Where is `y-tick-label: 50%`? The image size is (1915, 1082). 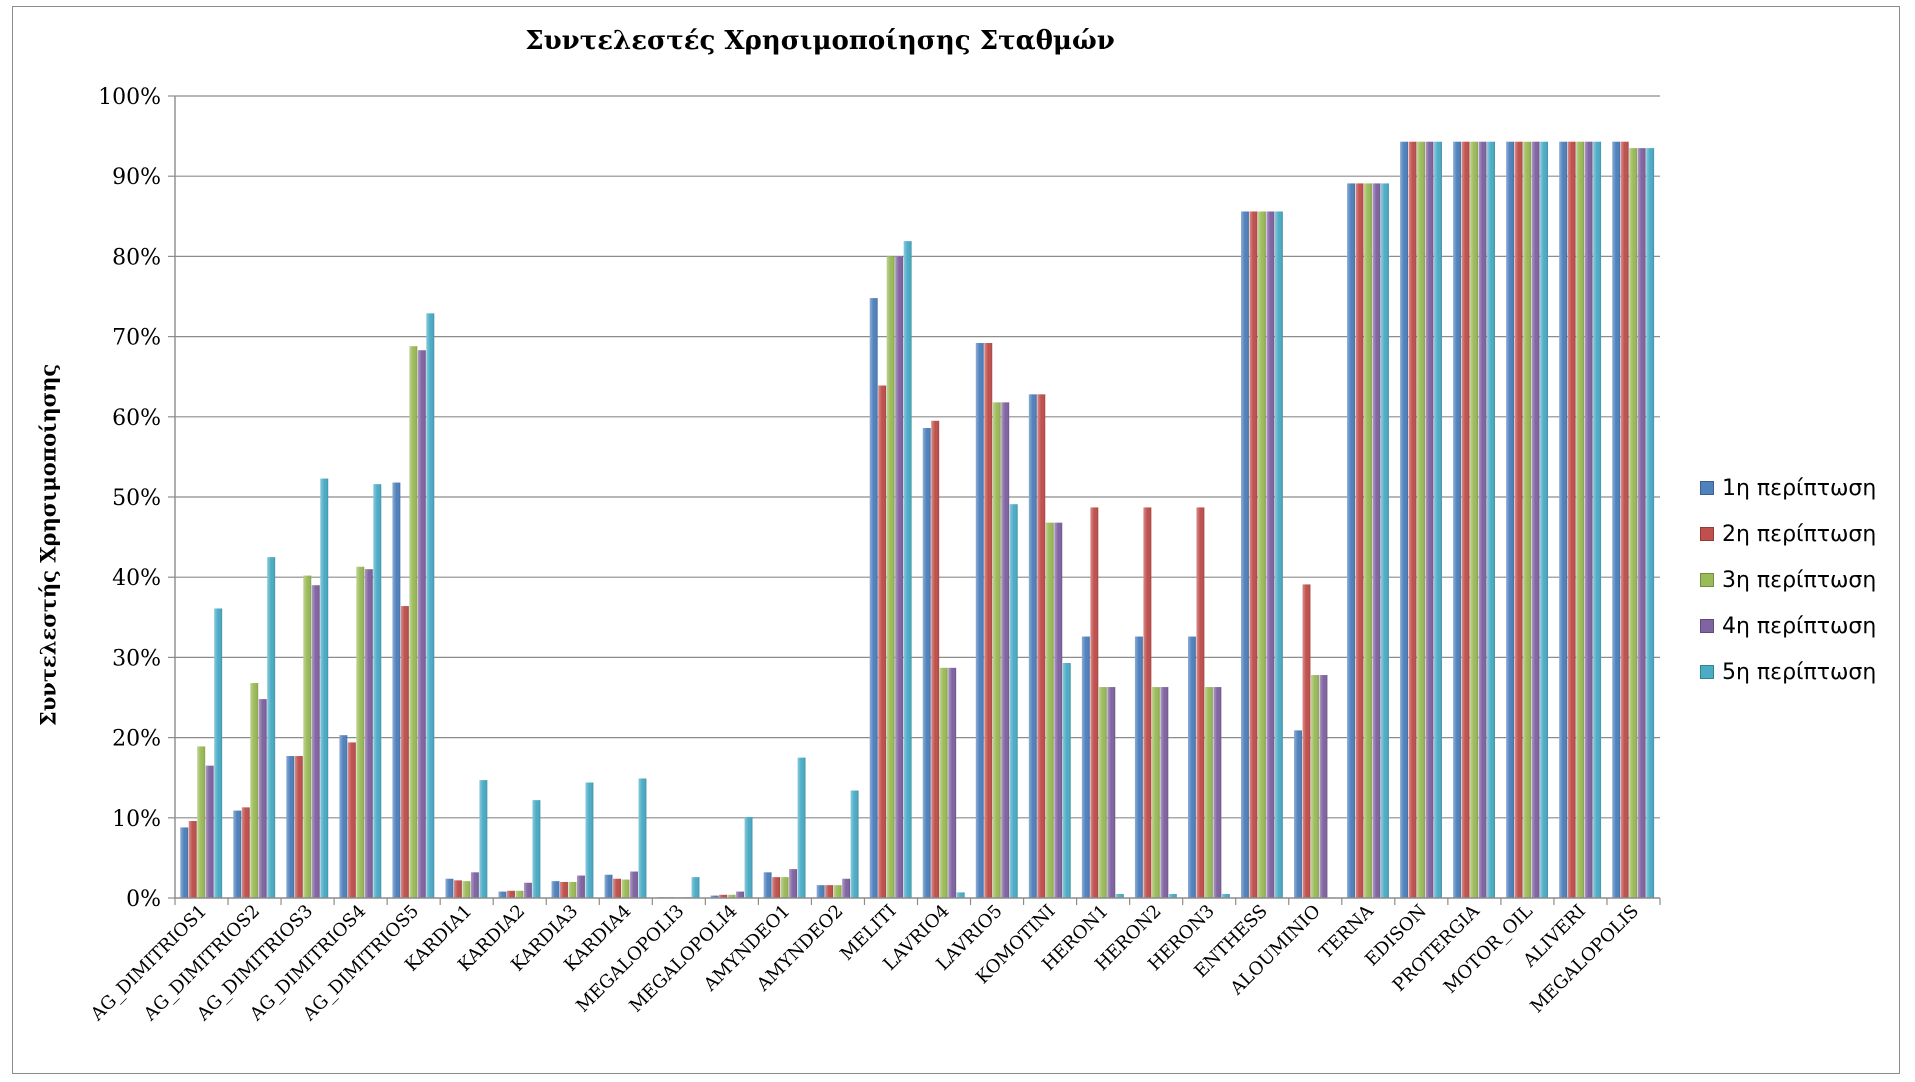 y-tick-label: 50% is located at coordinates (136, 498).